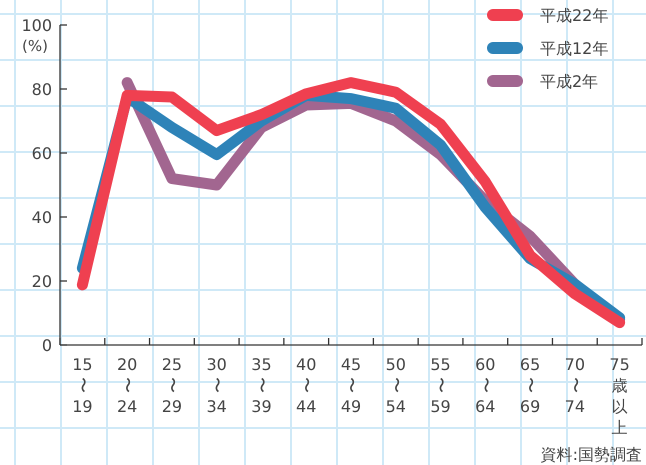 This screenshot has height=465, width=646. I want to click on y-tick-label: 100, so click(36, 25).